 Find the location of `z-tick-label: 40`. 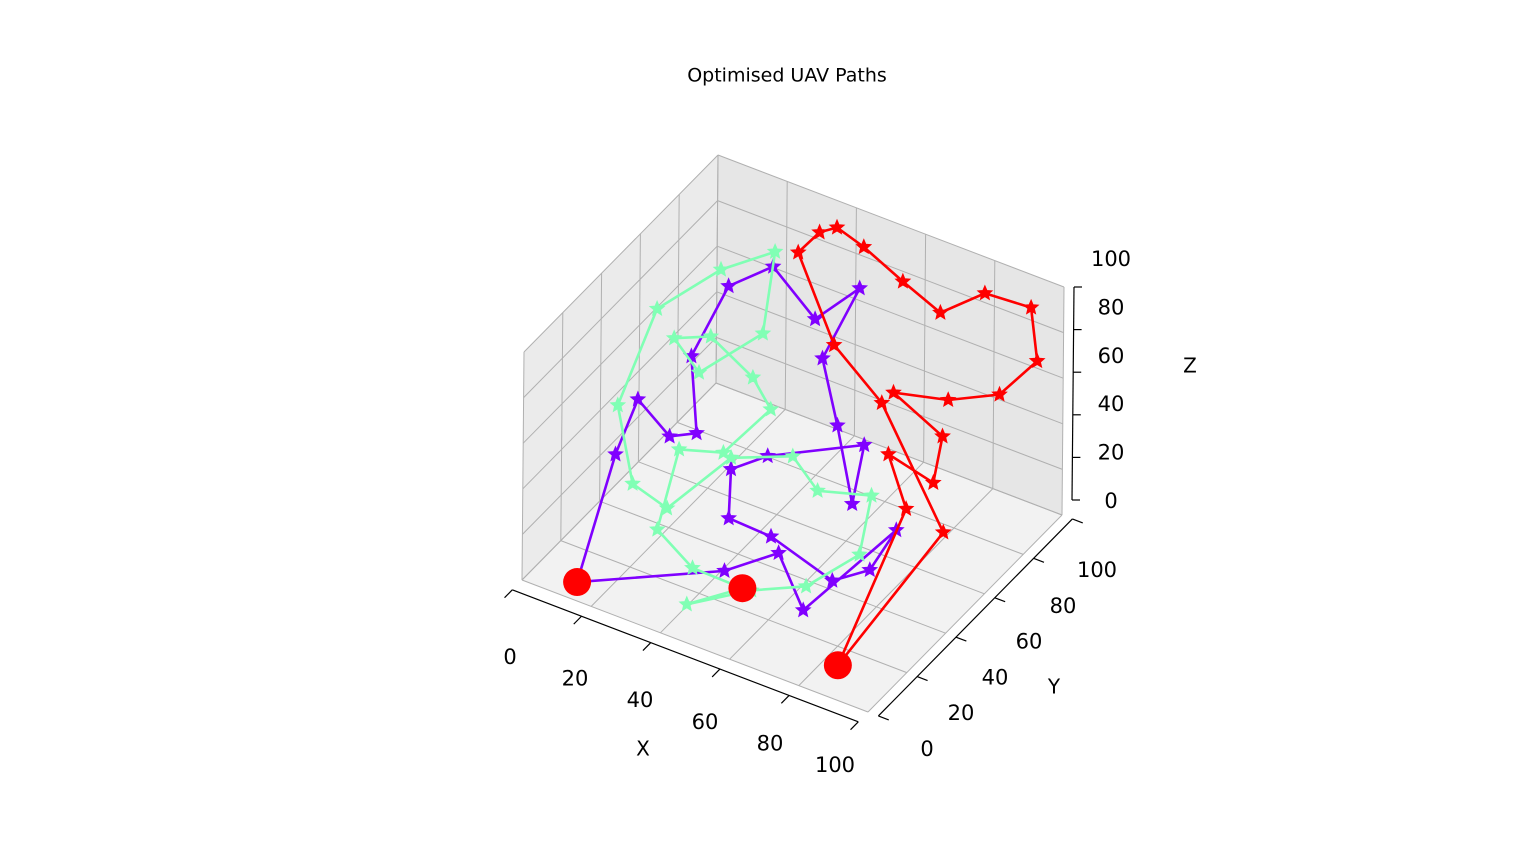

z-tick-label: 40 is located at coordinates (1111, 404).